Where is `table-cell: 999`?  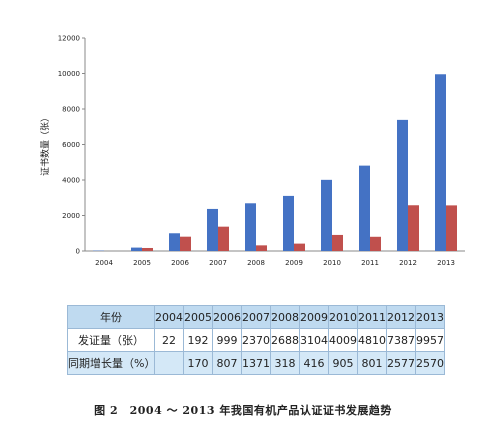 table-cell: 999 is located at coordinates (227, 340).